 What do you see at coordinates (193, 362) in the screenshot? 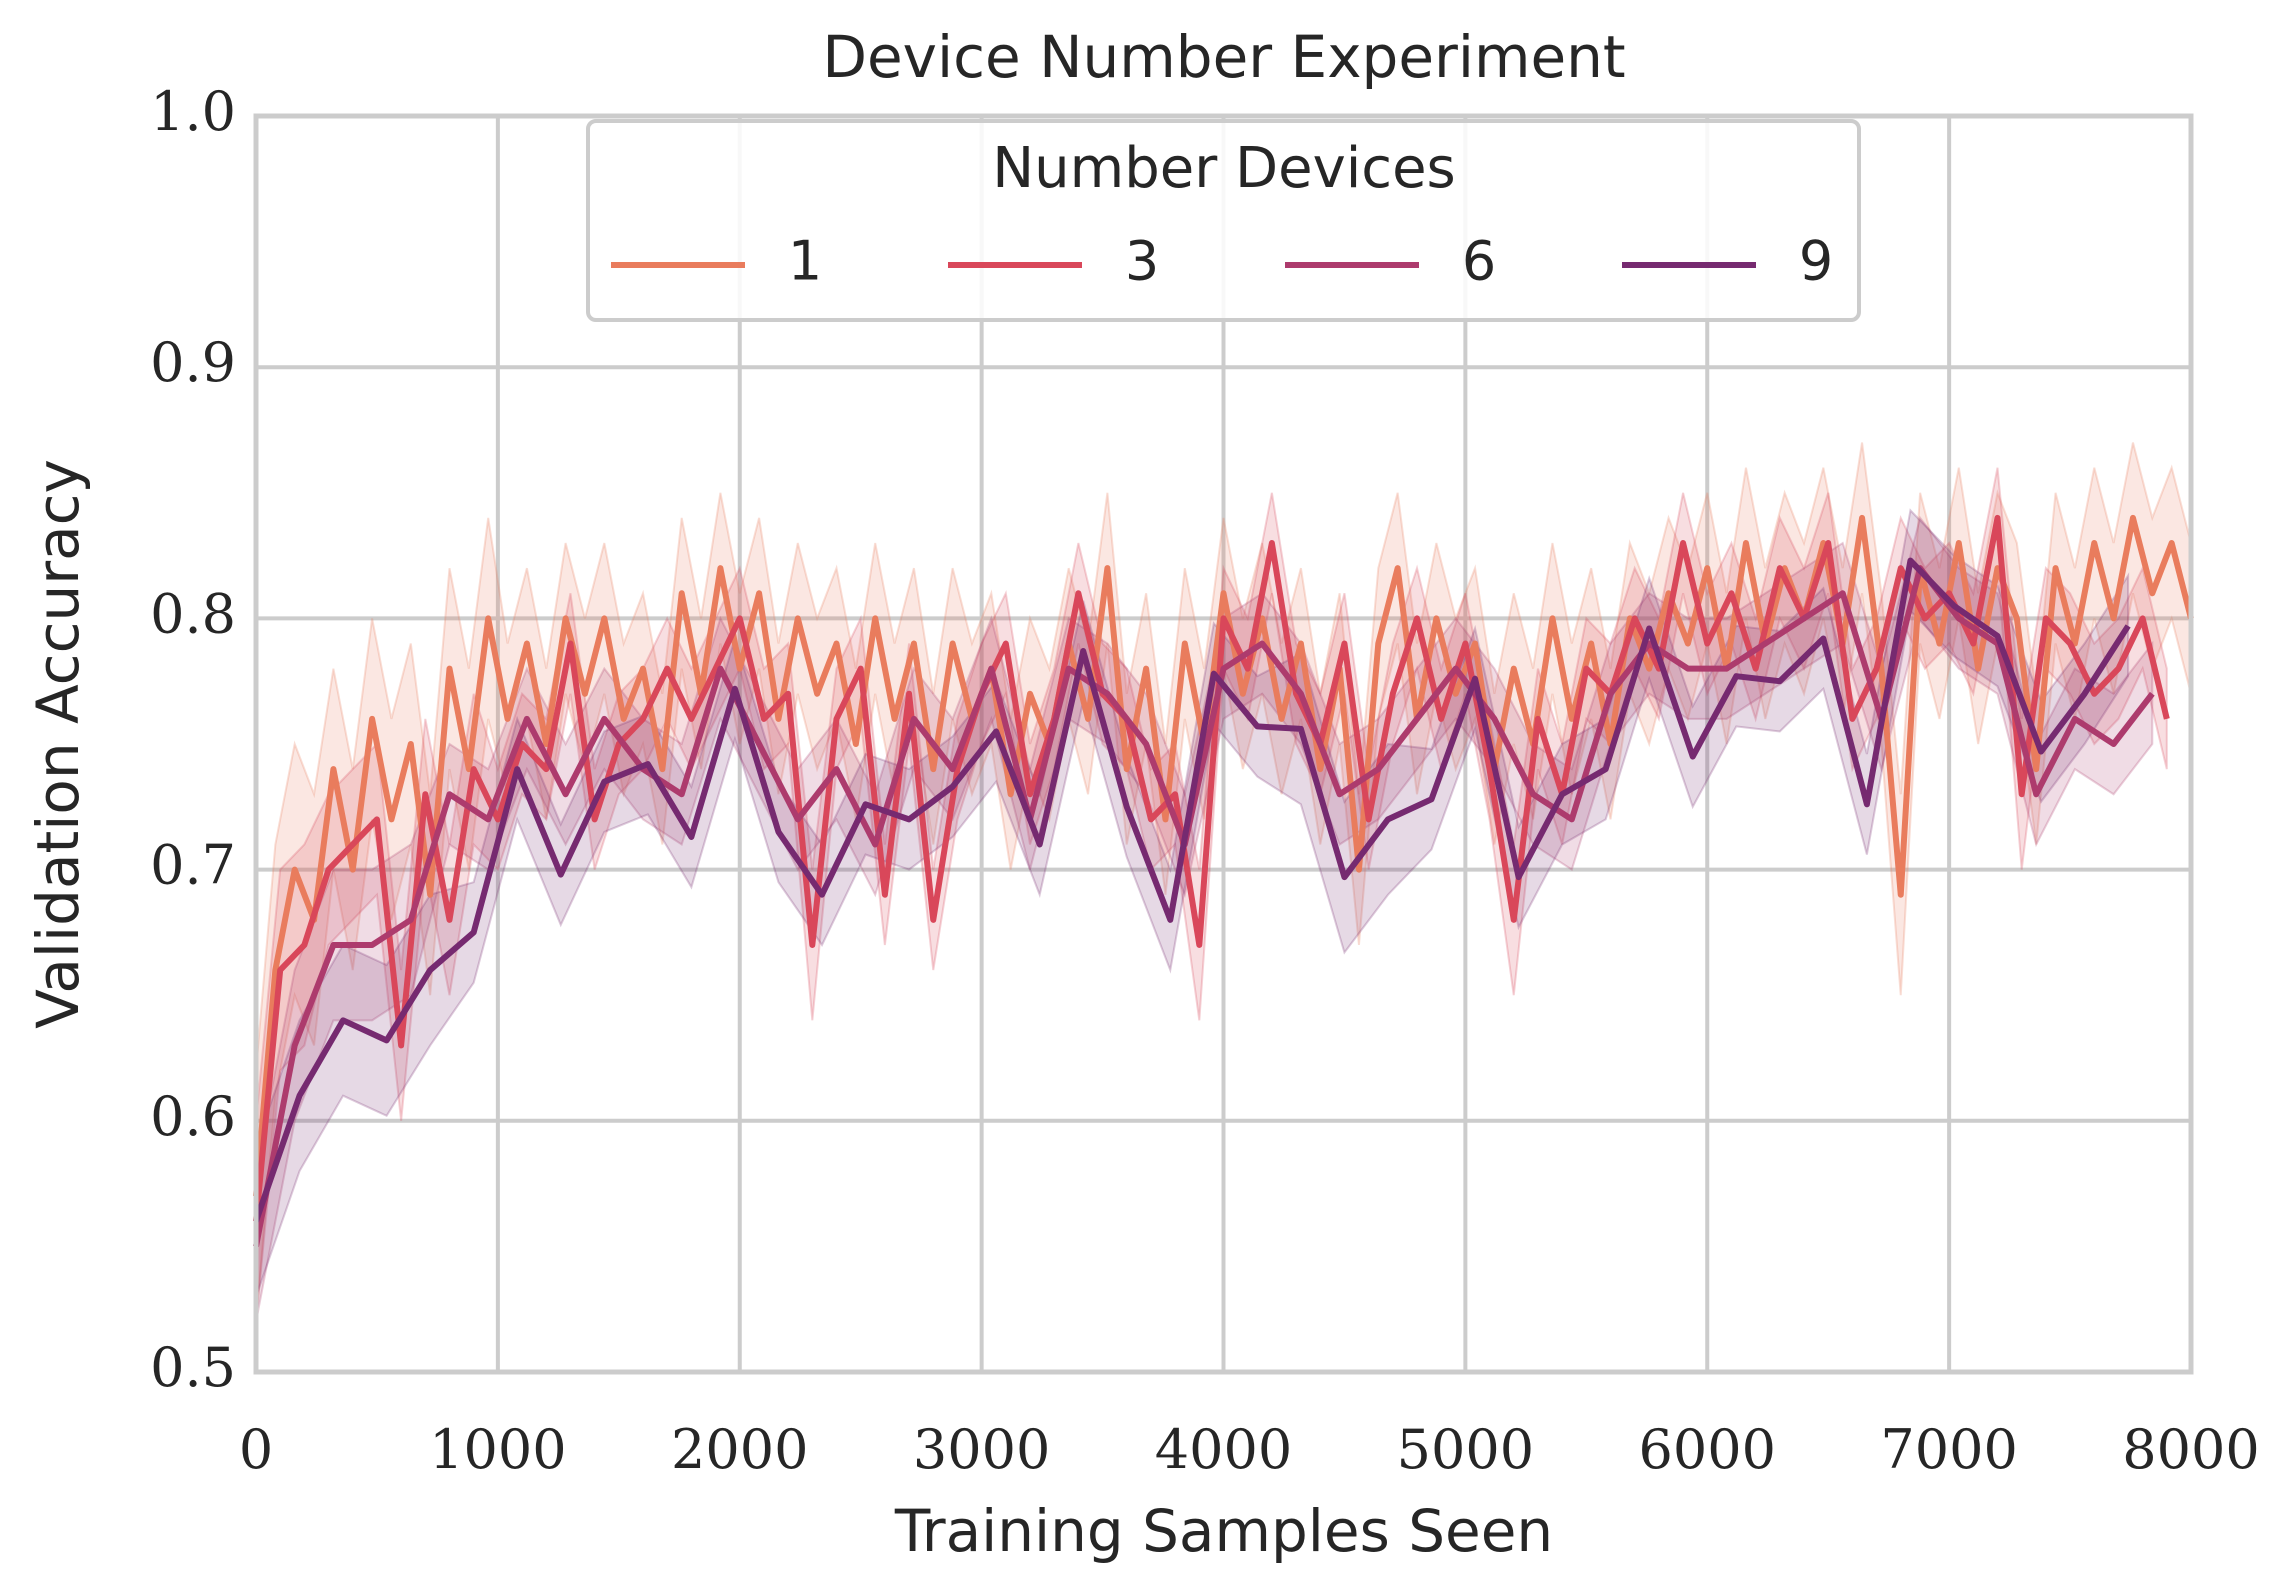
I see `y-tick-label: 0.9` at bounding box center [193, 362].